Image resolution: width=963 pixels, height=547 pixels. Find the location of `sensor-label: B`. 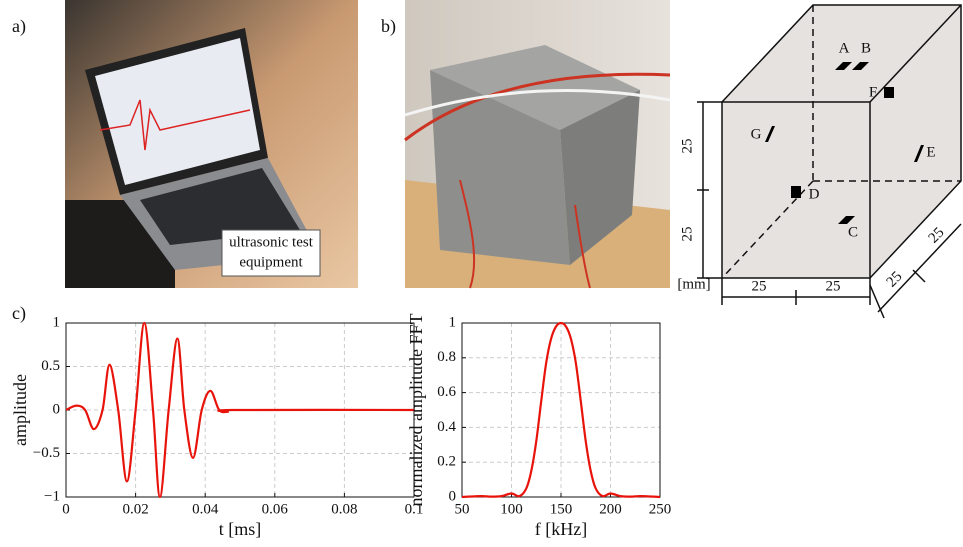

sensor-label: B is located at coordinates (866, 48).